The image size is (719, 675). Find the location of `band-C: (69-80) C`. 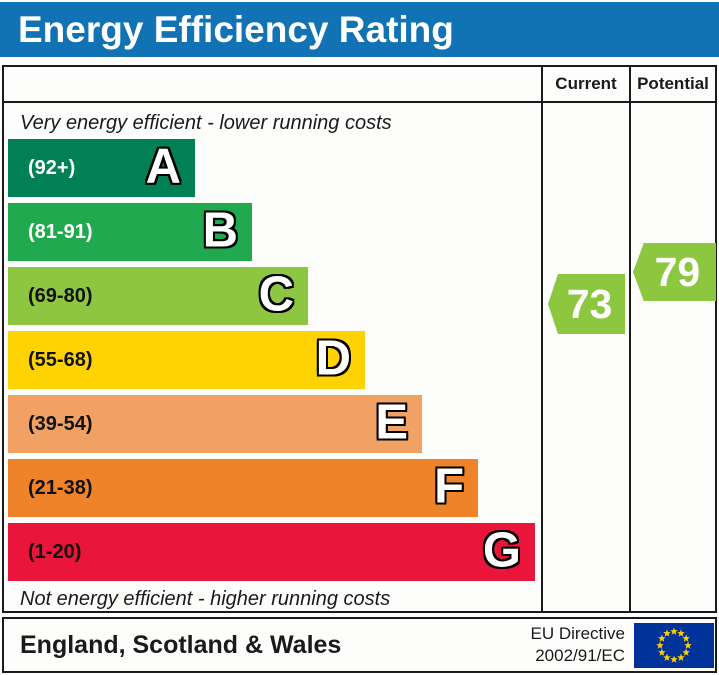

band-C: (69-80) C is located at coordinates (158, 296).